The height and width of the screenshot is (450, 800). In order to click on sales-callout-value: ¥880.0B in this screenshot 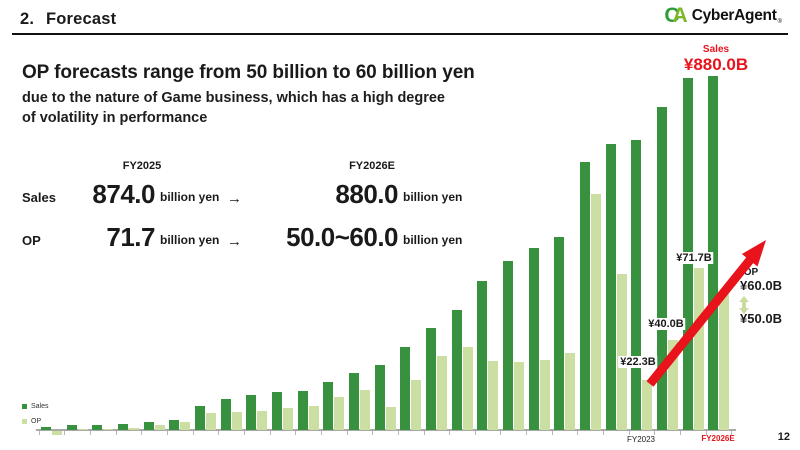, I will do `click(716, 64)`.